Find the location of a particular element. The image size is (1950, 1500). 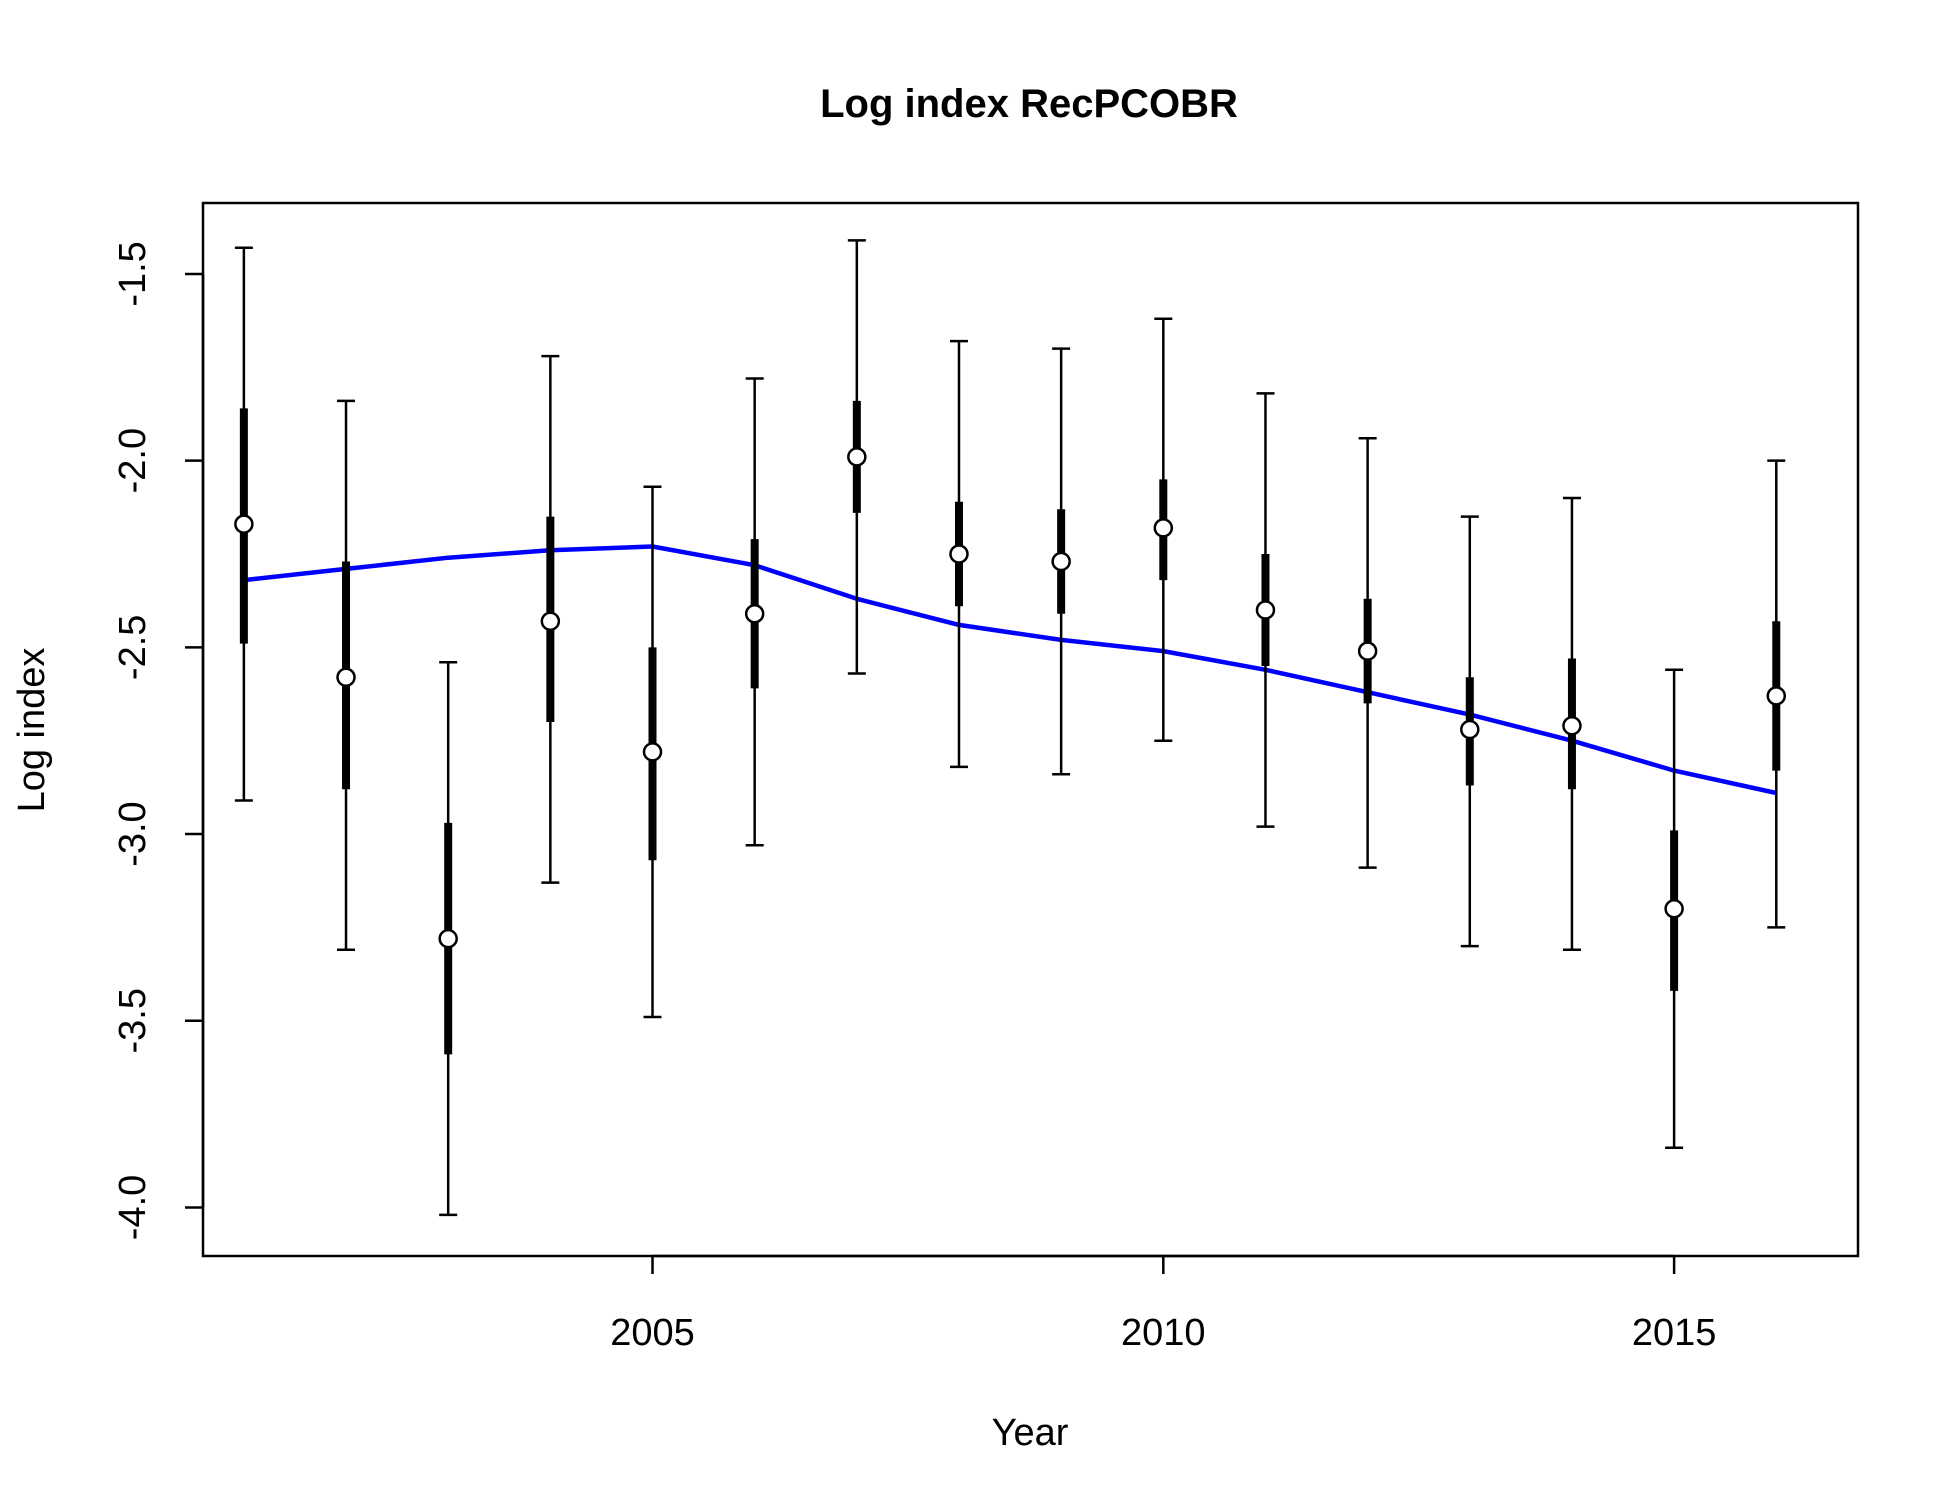

y-axis: -1.5 -2.0 -2.5 -3.0 -3.5 -4.0 is located at coordinates (158, 740).